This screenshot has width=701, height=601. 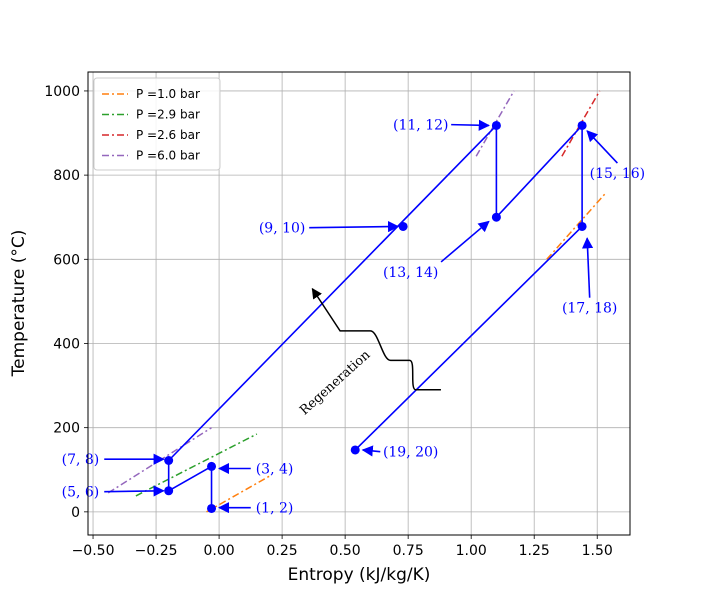 What do you see at coordinates (168, 156) in the screenshot?
I see `legend-label: P =6.0 bar` at bounding box center [168, 156].